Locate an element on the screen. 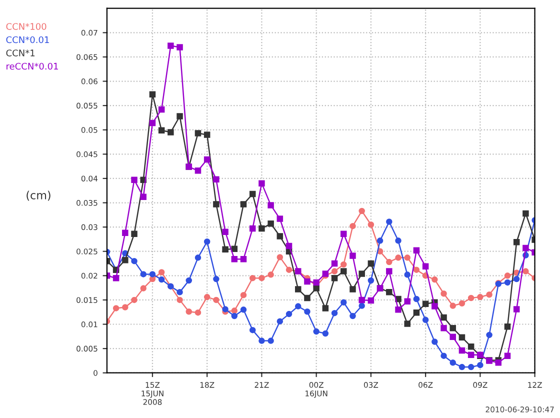 This screenshot has width=560, height=418. text: CCN*100 is located at coordinates (26, 26).